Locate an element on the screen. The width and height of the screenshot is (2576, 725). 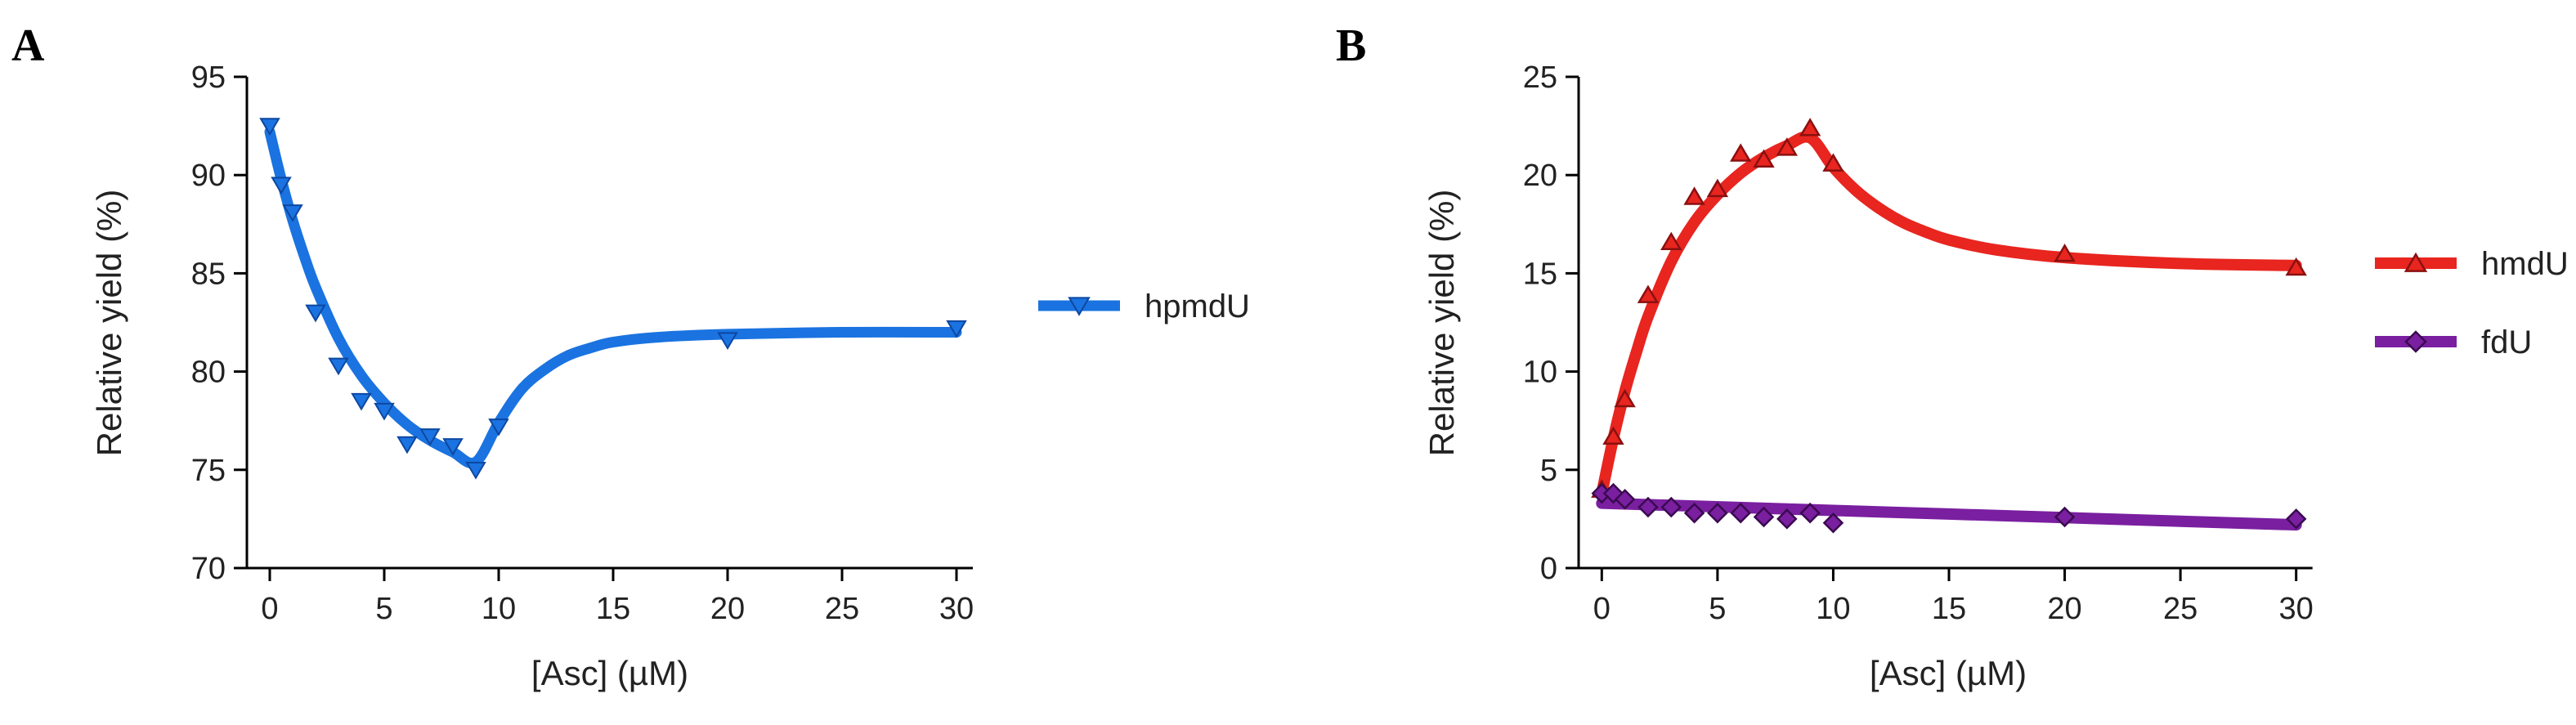
panel-b-y-tick-label: 10 is located at coordinates (1540, 373).